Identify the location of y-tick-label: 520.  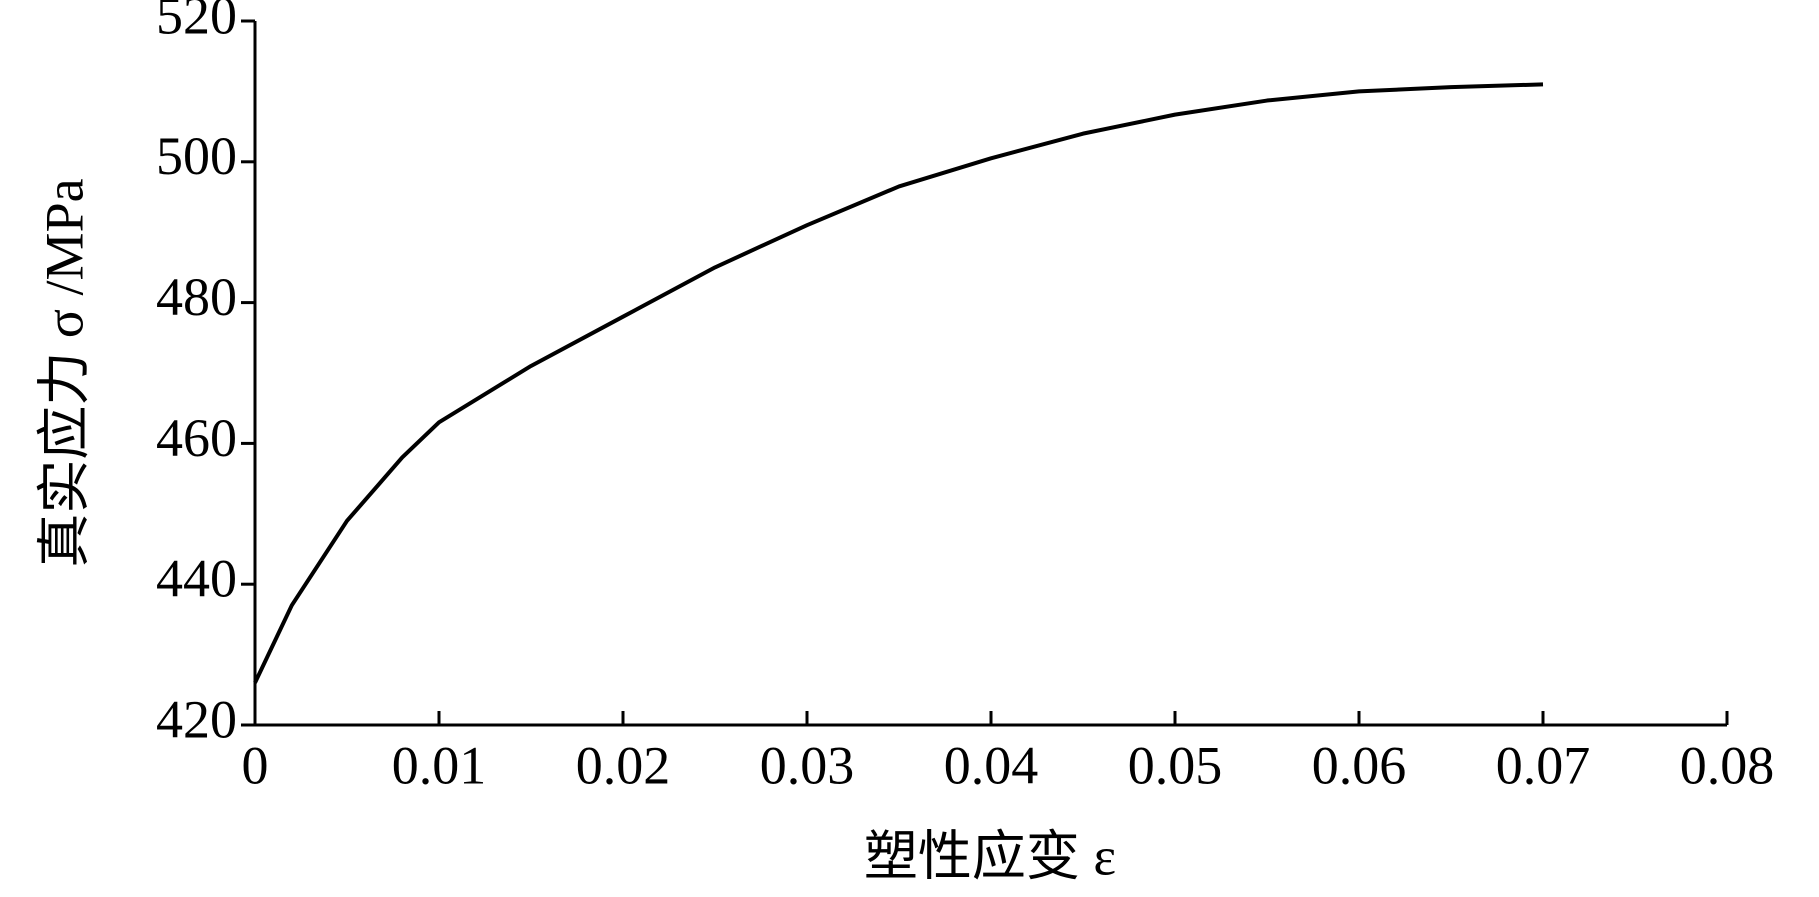
(196, 22).